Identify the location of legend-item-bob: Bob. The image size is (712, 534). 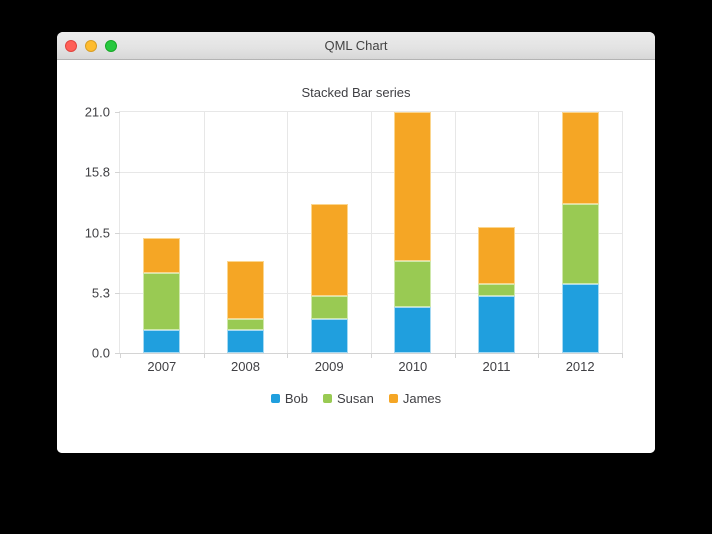
(289, 398).